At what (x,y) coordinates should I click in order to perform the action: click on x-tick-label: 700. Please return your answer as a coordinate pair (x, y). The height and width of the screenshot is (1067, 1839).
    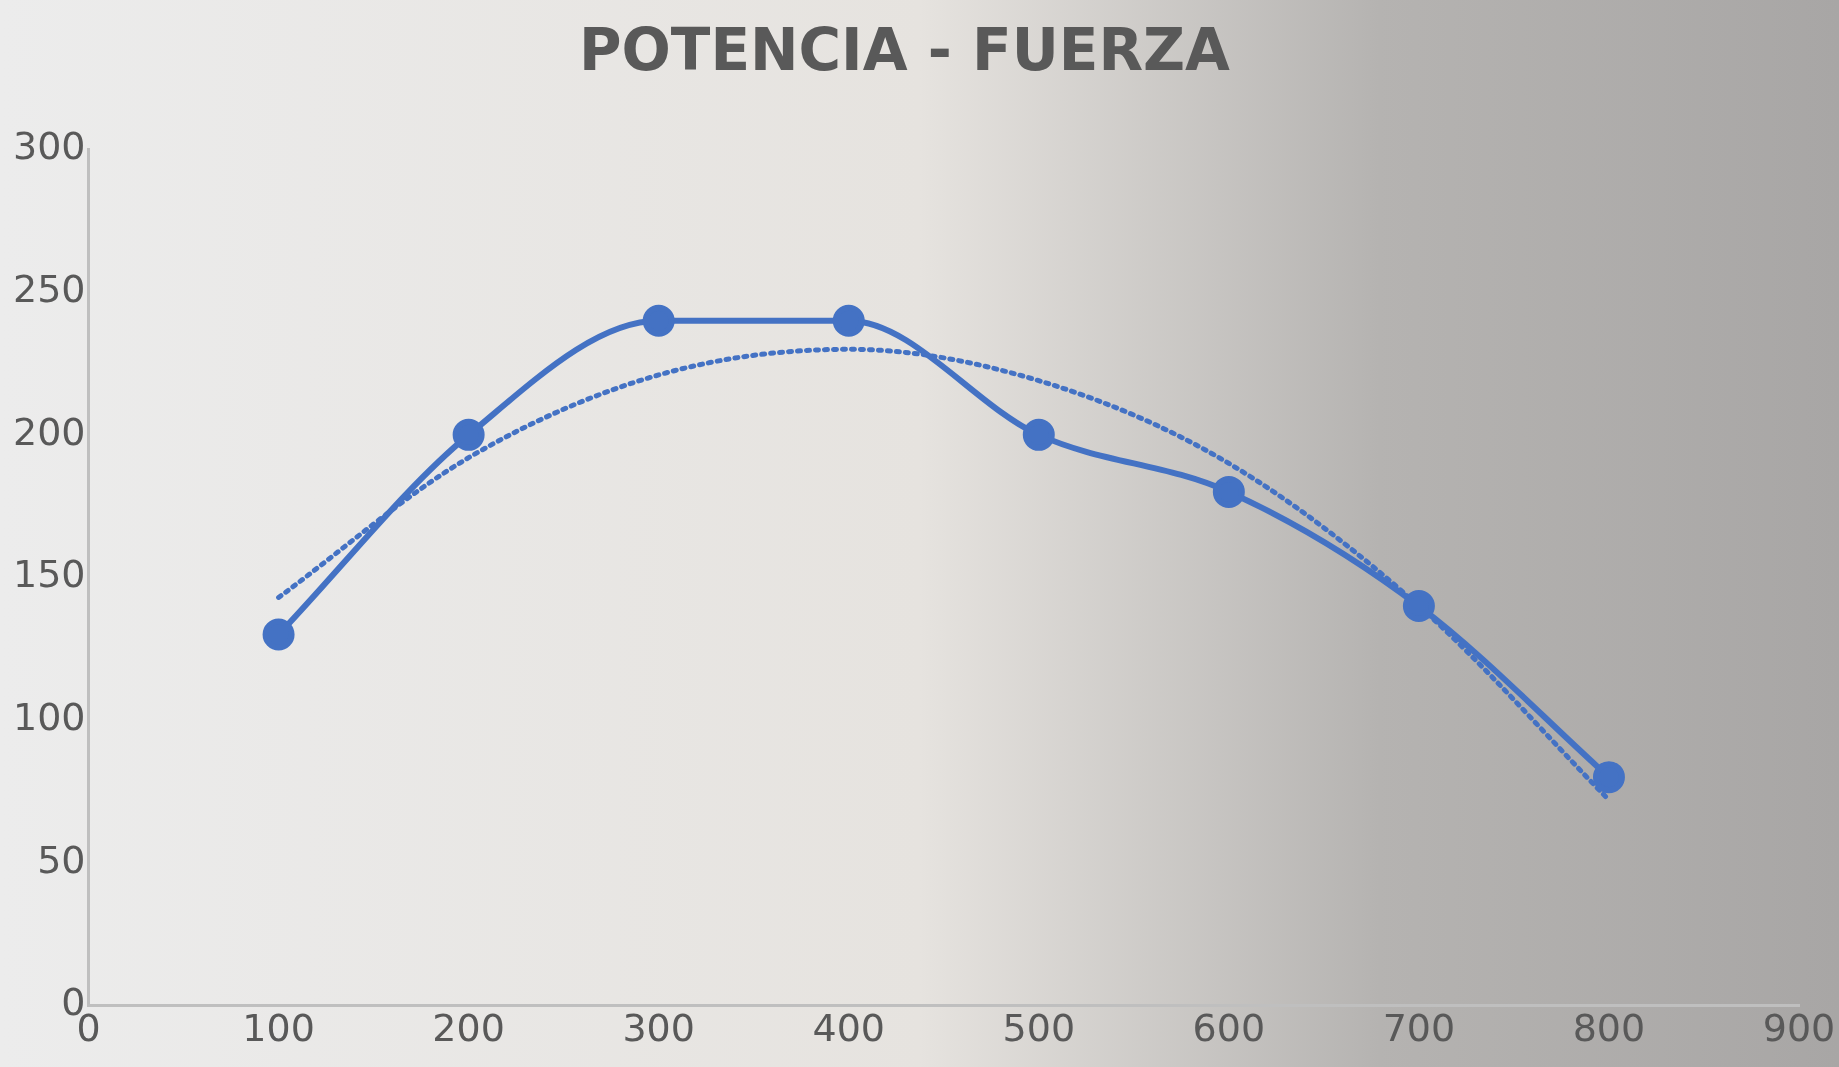
    Looking at the image, I should click on (1419, 1028).